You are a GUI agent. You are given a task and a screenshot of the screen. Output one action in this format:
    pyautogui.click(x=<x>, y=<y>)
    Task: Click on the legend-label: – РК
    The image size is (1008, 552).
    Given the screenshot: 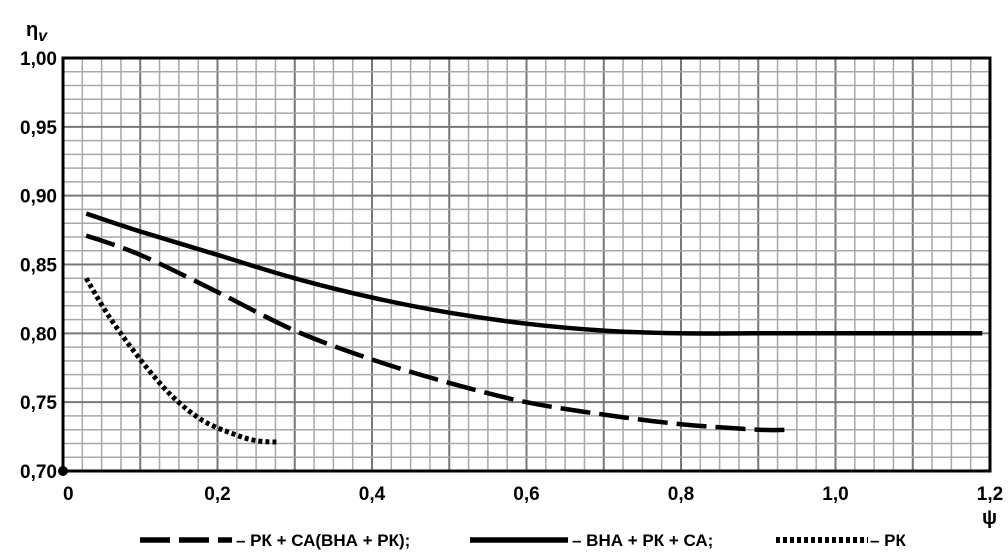 What is the action you would take?
    pyautogui.click(x=888, y=540)
    